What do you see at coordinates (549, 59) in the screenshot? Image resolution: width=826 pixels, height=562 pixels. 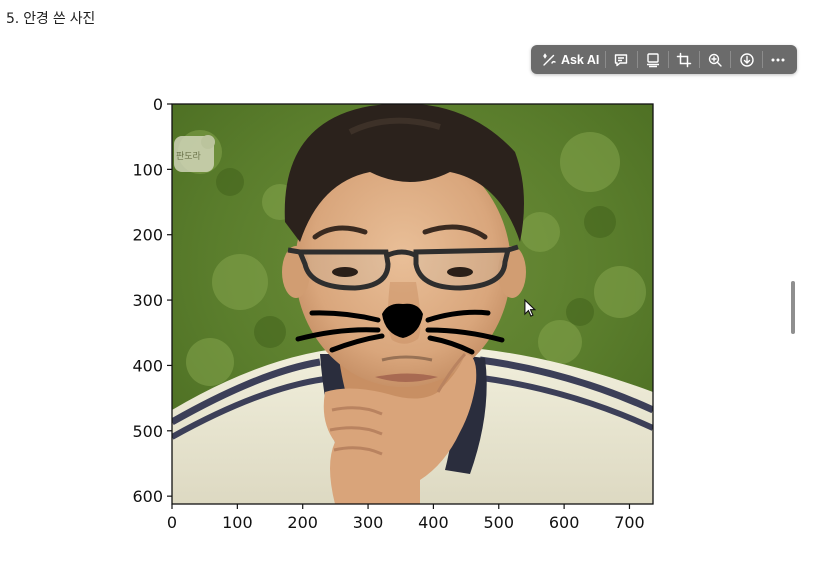 I see `sparkle-pen-icon` at bounding box center [549, 59].